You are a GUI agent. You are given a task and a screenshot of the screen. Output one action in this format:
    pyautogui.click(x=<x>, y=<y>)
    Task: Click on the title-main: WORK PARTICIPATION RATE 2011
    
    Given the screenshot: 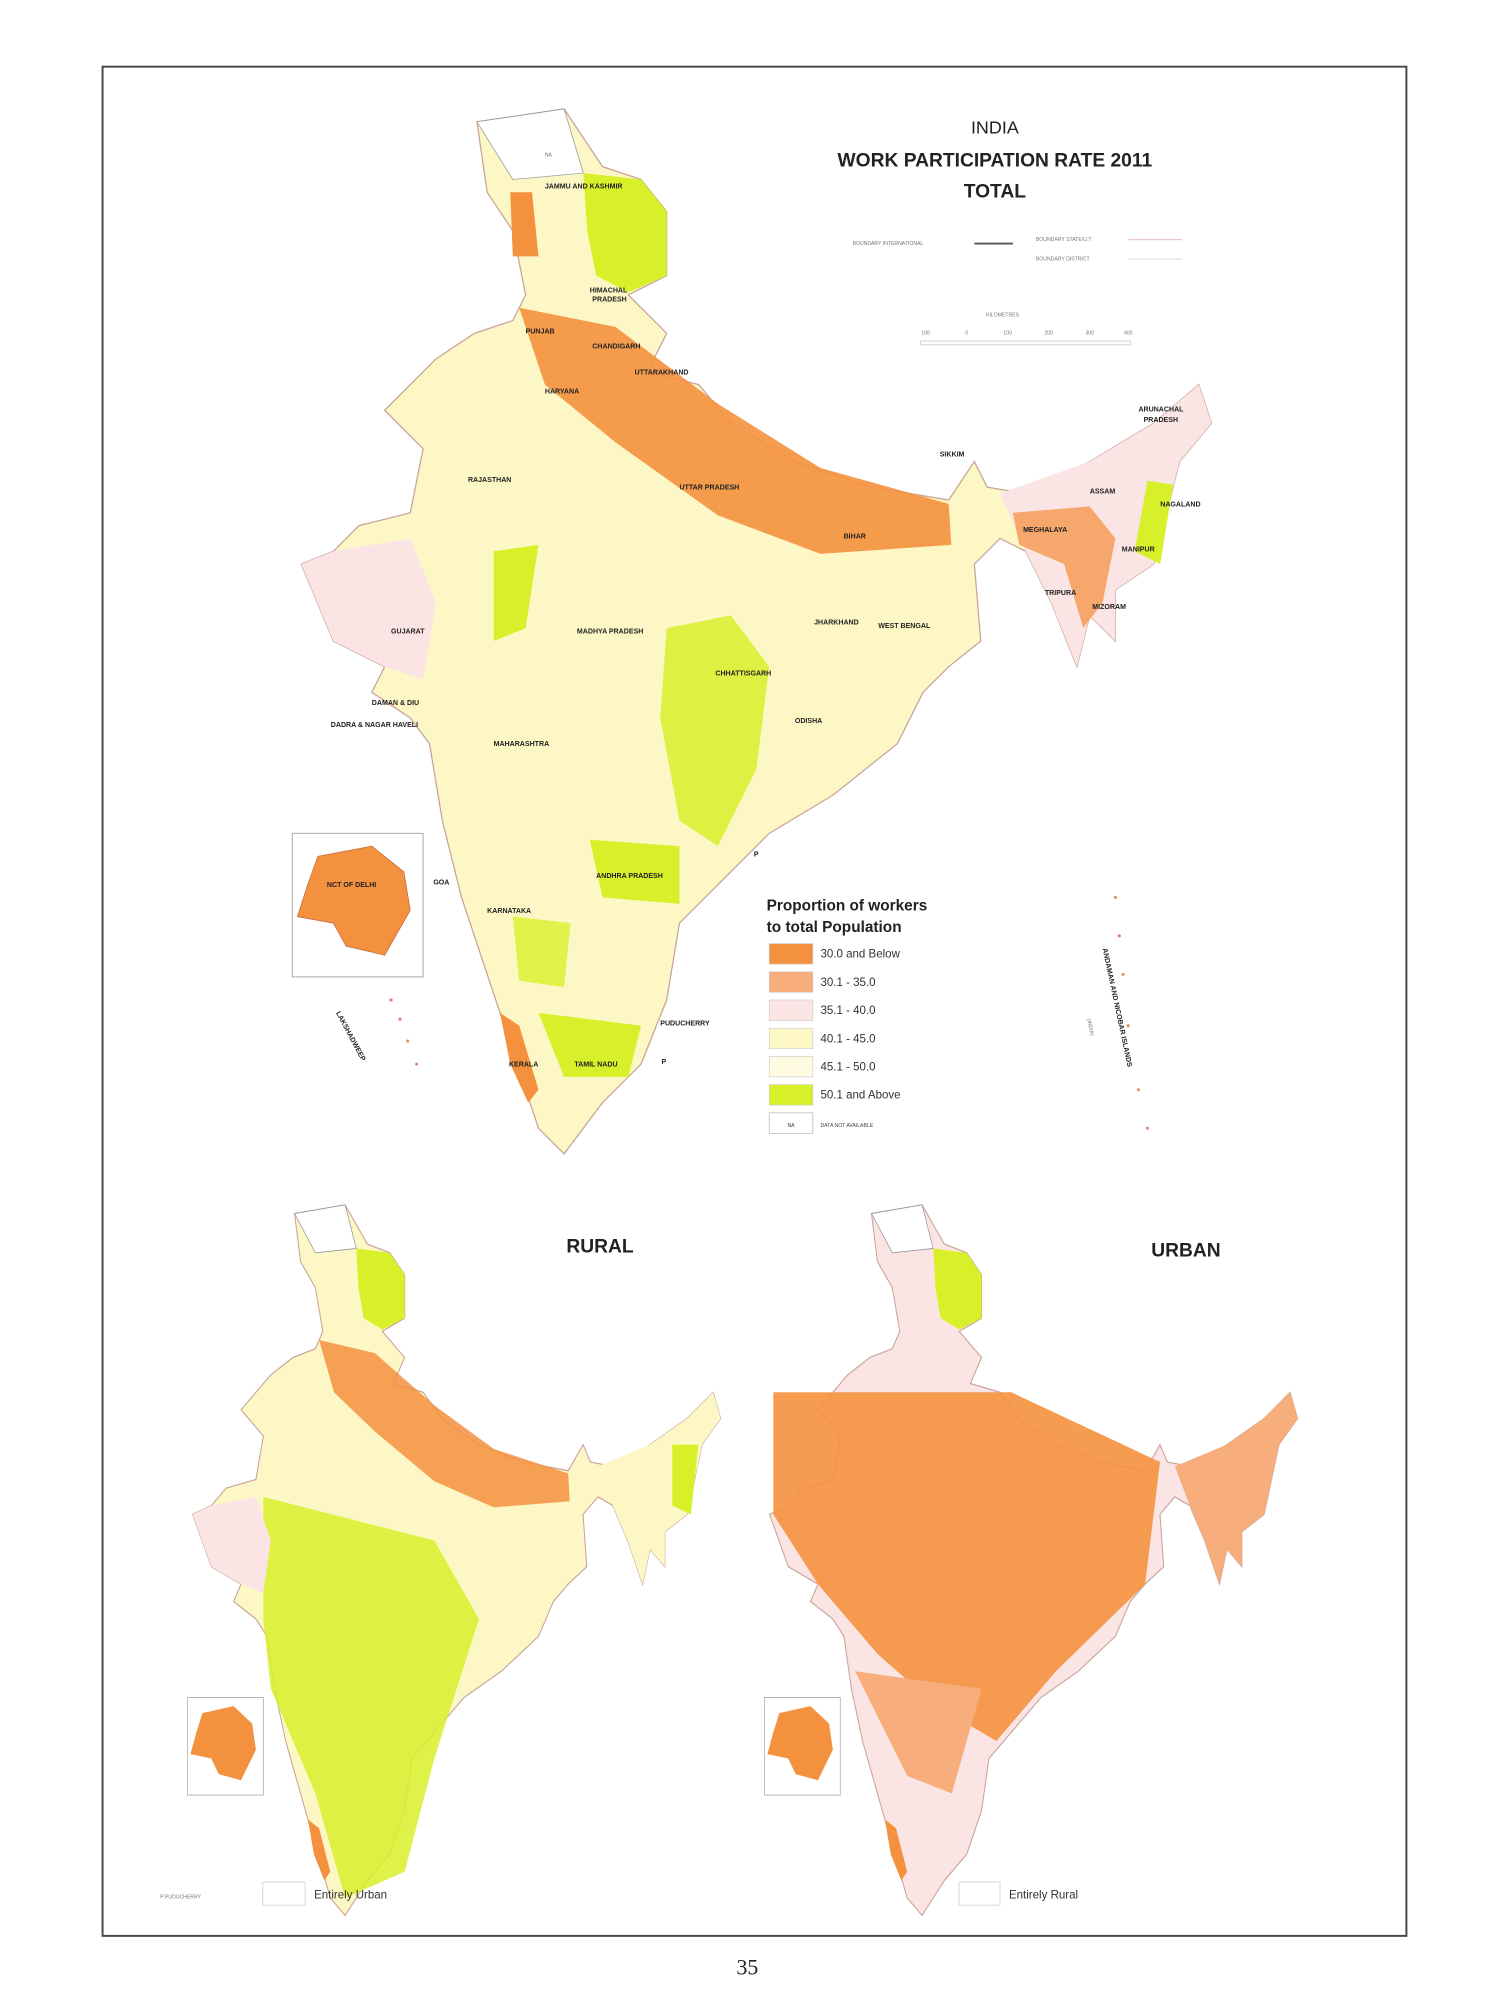 What is the action you would take?
    pyautogui.click(x=995, y=161)
    